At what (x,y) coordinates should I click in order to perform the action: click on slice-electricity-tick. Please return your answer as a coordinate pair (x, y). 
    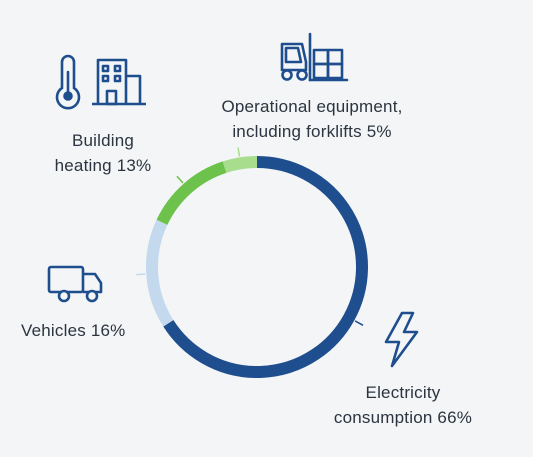
    Looking at the image, I should click on (359, 323).